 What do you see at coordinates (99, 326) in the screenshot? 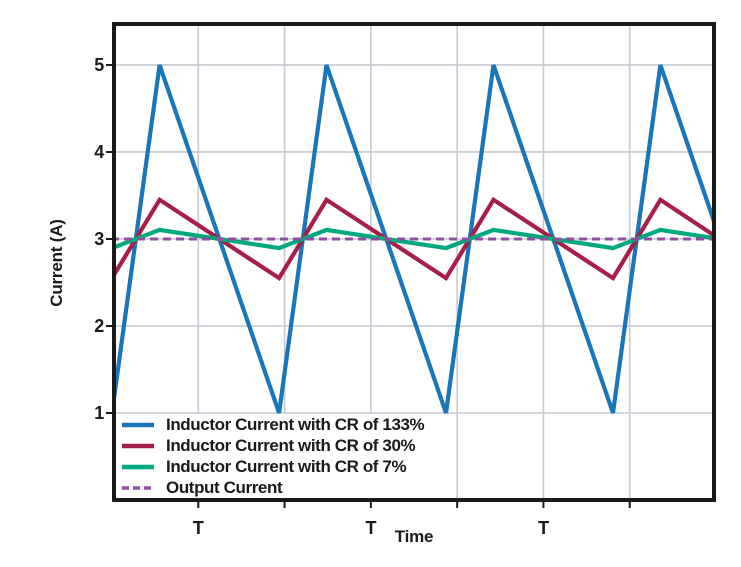
I see `y-tick-label: 2` at bounding box center [99, 326].